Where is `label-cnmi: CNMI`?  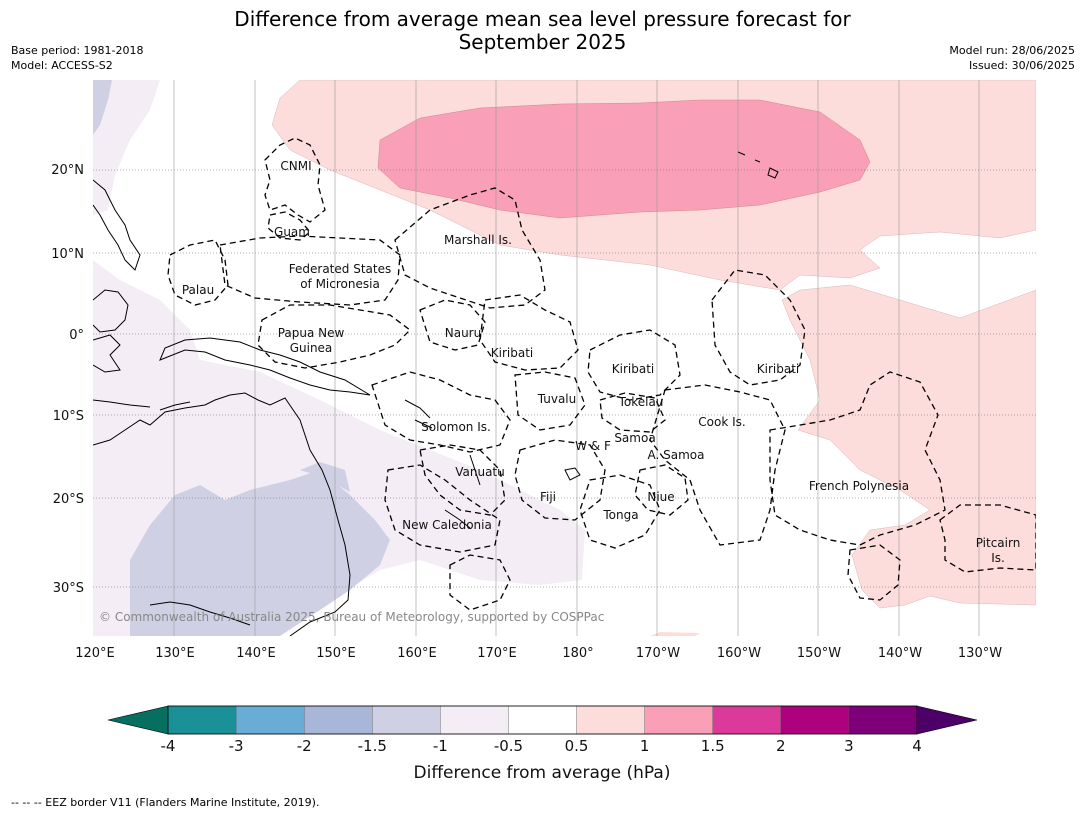
label-cnmi: CNMI is located at coordinates (295, 166).